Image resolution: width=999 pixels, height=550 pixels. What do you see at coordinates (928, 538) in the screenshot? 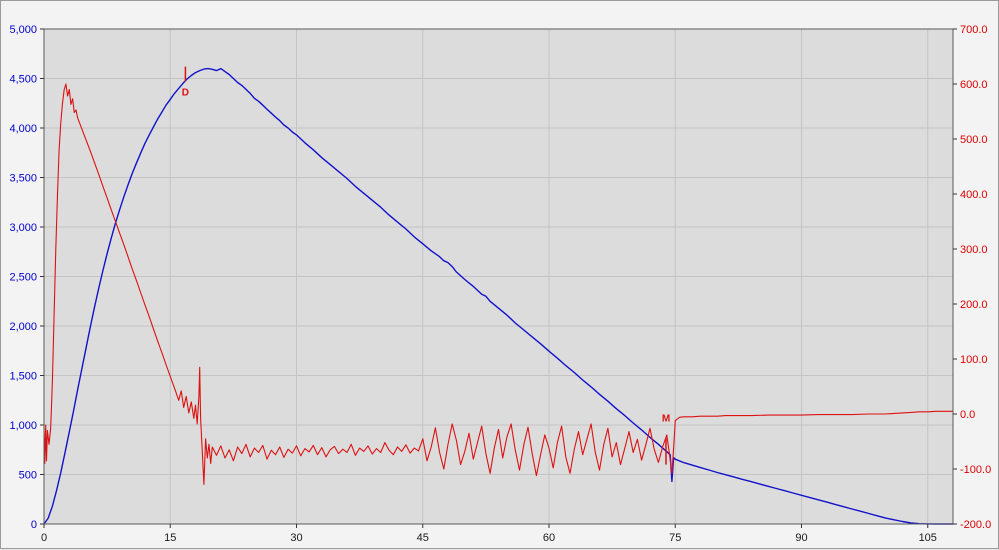
I see `x-tick-label: 105` at bounding box center [928, 538].